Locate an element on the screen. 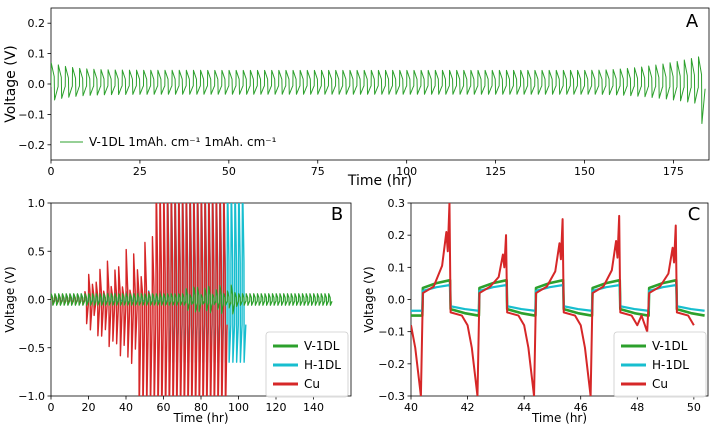  y-tick-label: 0.3 is located at coordinates (397, 203).